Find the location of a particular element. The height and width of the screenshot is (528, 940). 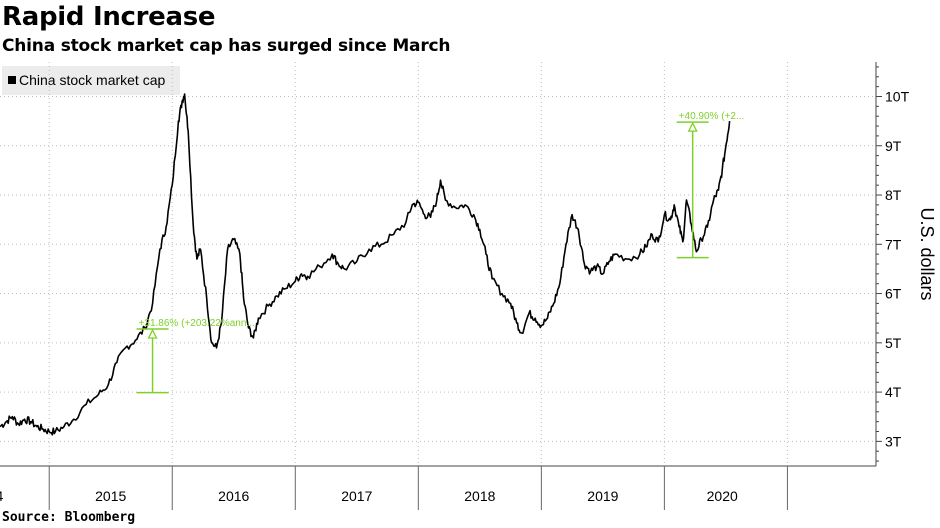

x-tick-label: 2014 is located at coordinates (1, 496).